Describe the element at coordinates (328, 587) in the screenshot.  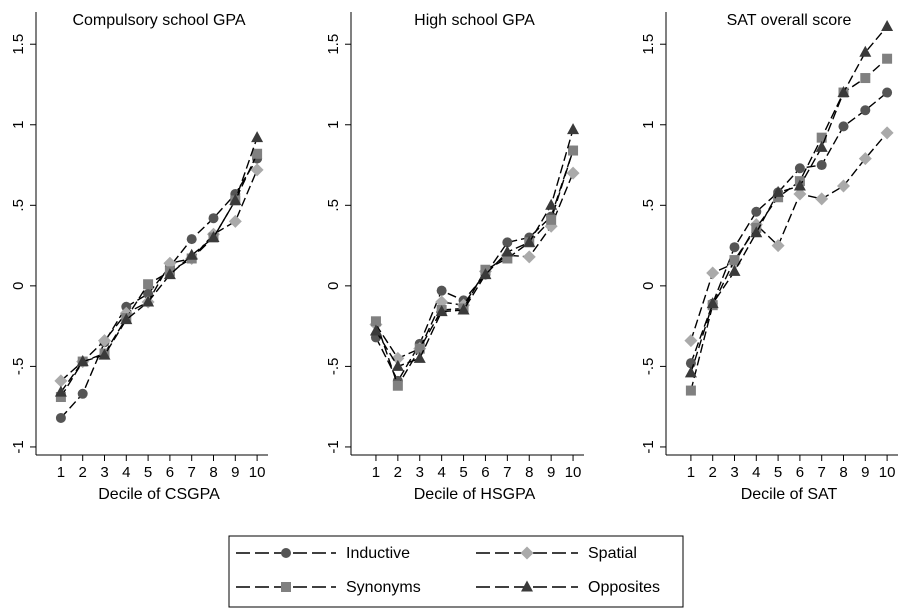
I see `legend-item-synonyms: Synonyms` at that location.